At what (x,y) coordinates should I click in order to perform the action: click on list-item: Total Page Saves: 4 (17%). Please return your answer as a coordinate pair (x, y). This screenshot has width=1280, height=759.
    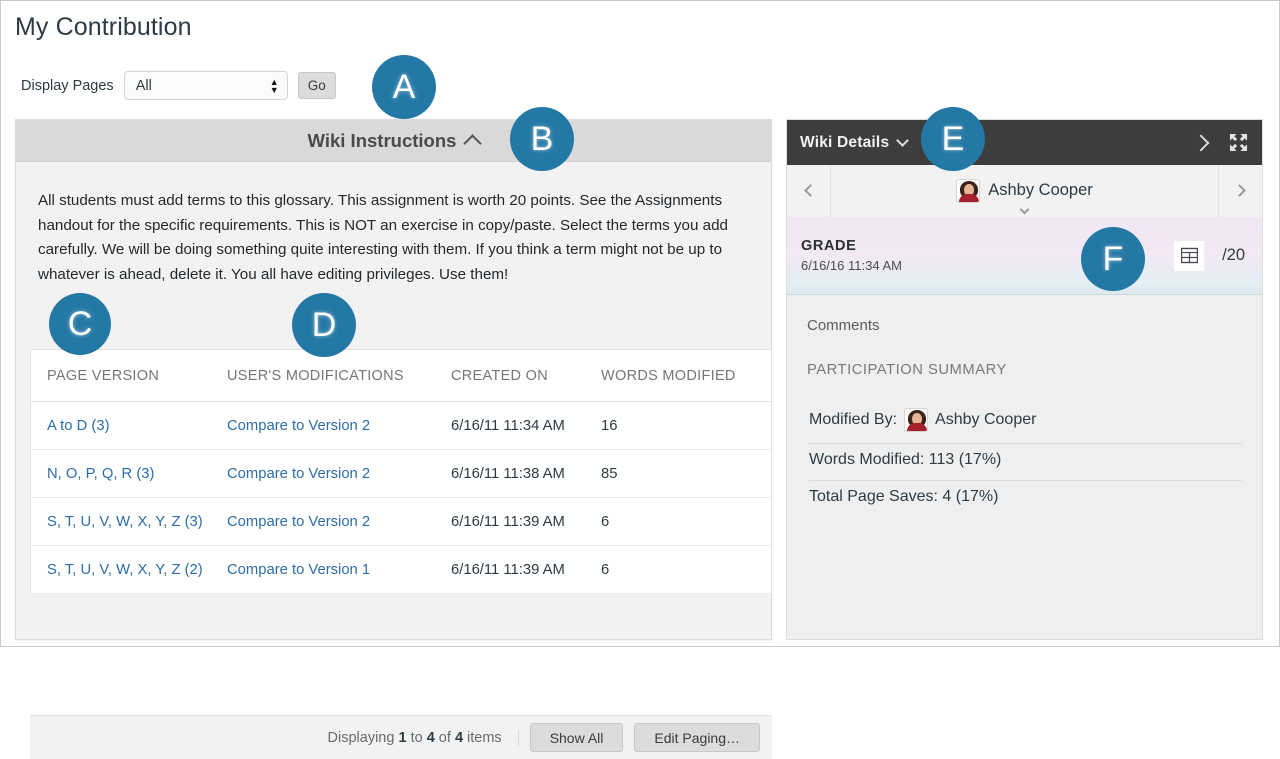
    Looking at the image, I should click on (1025, 499).